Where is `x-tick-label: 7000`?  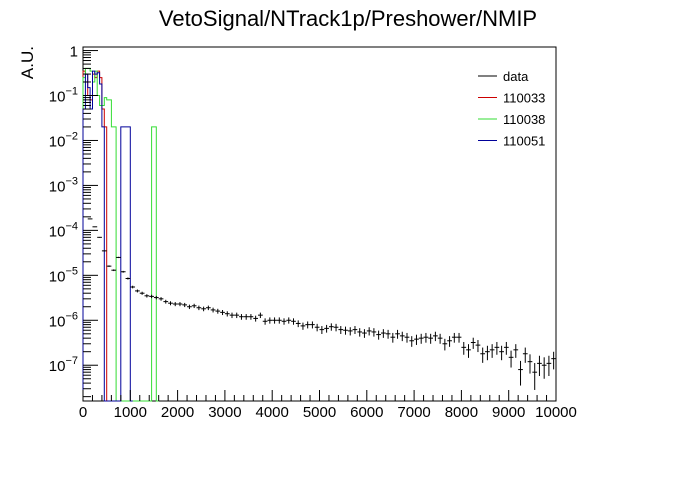 x-tick-label: 7000 is located at coordinates (413, 412).